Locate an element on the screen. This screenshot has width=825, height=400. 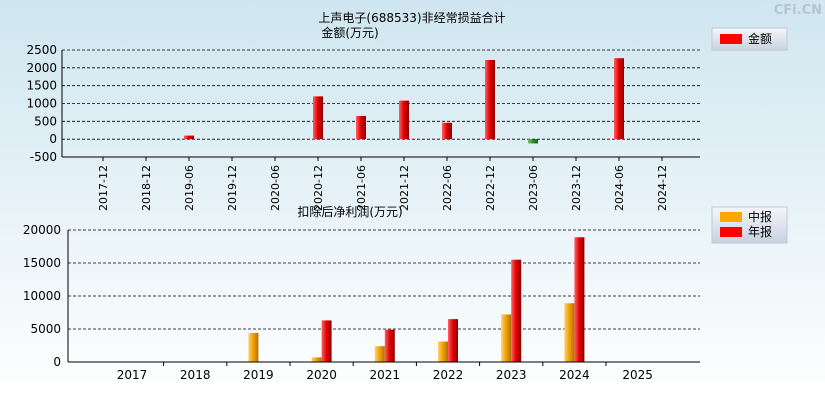
y-tick-label: 2000 is located at coordinates (41, 68).